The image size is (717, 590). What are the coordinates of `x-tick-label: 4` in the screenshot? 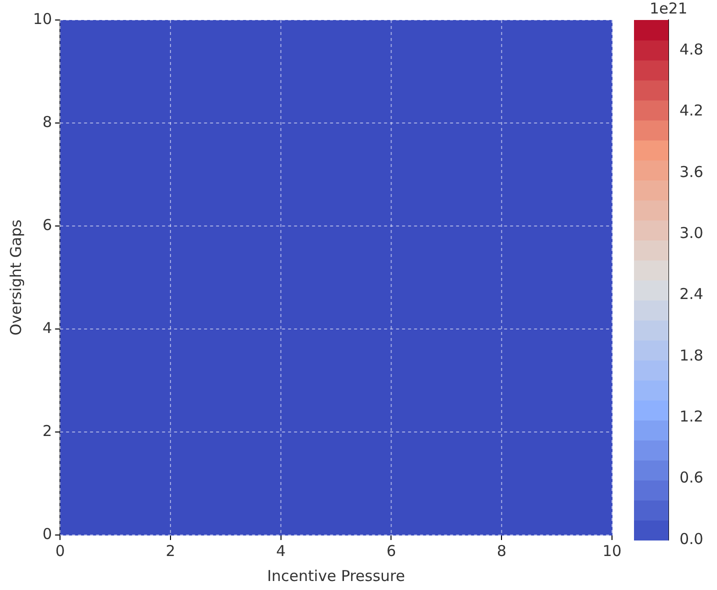 It's located at (281, 551).